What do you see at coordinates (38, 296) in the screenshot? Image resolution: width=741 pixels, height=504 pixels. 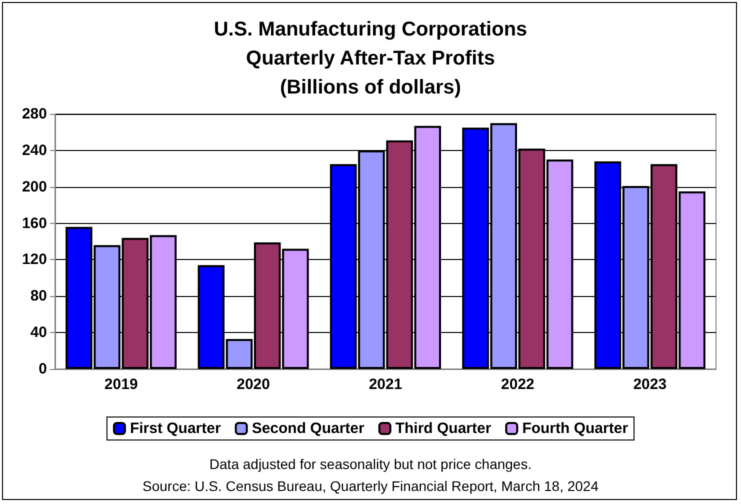 I see `y-tick-label: 80` at bounding box center [38, 296].